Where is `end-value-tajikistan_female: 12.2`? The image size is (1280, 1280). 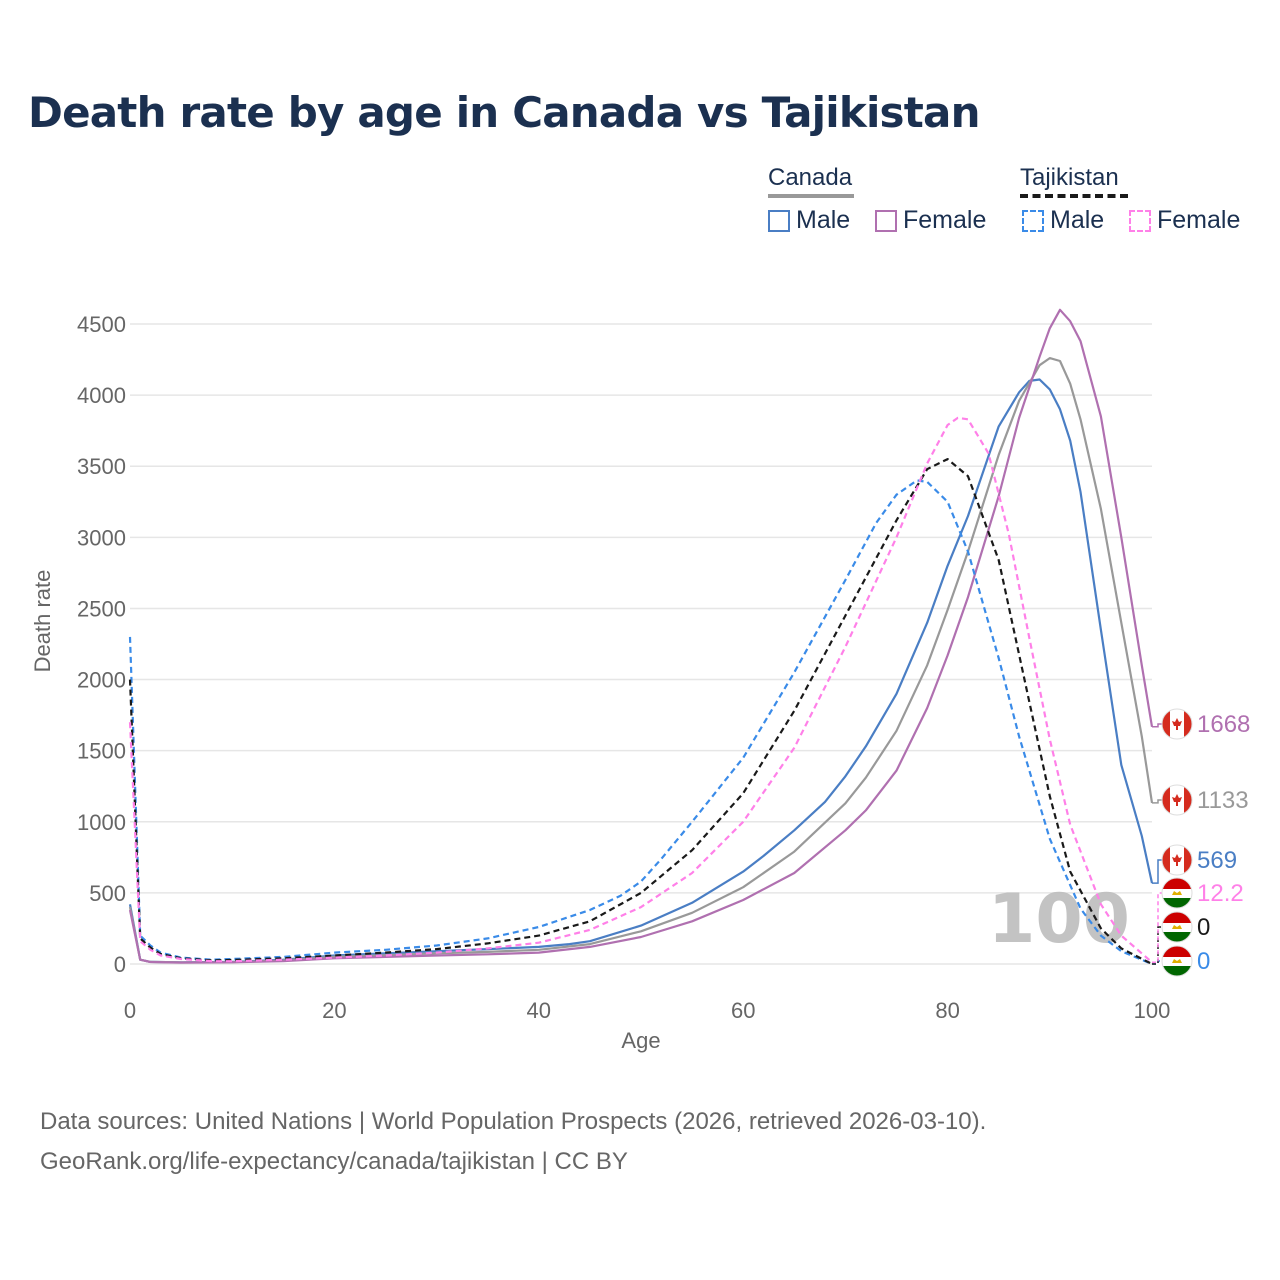
end-value-tajikistan_female: 12.2 is located at coordinates (1220, 893).